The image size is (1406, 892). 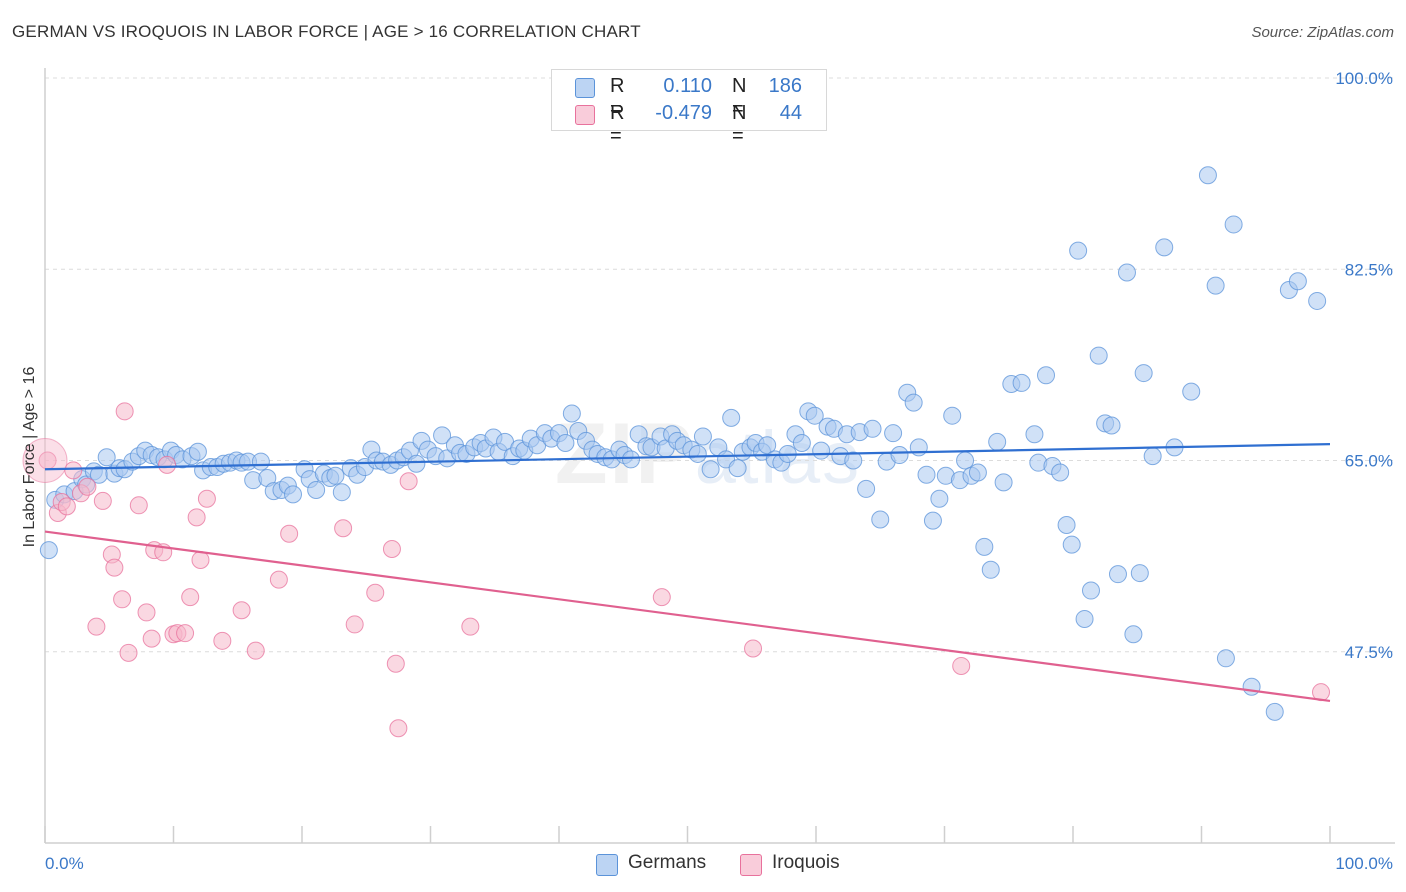 I want to click on germans-trend-line, so click(x=687, y=457).